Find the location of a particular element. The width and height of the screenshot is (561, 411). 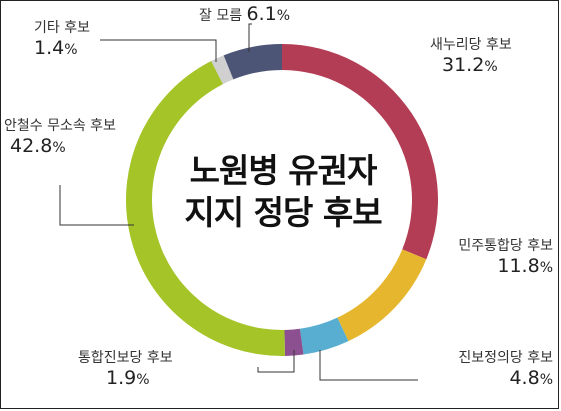

slice-label-jinbojeongui: 진보정의당 후보 4.8% is located at coordinates (486, 370).